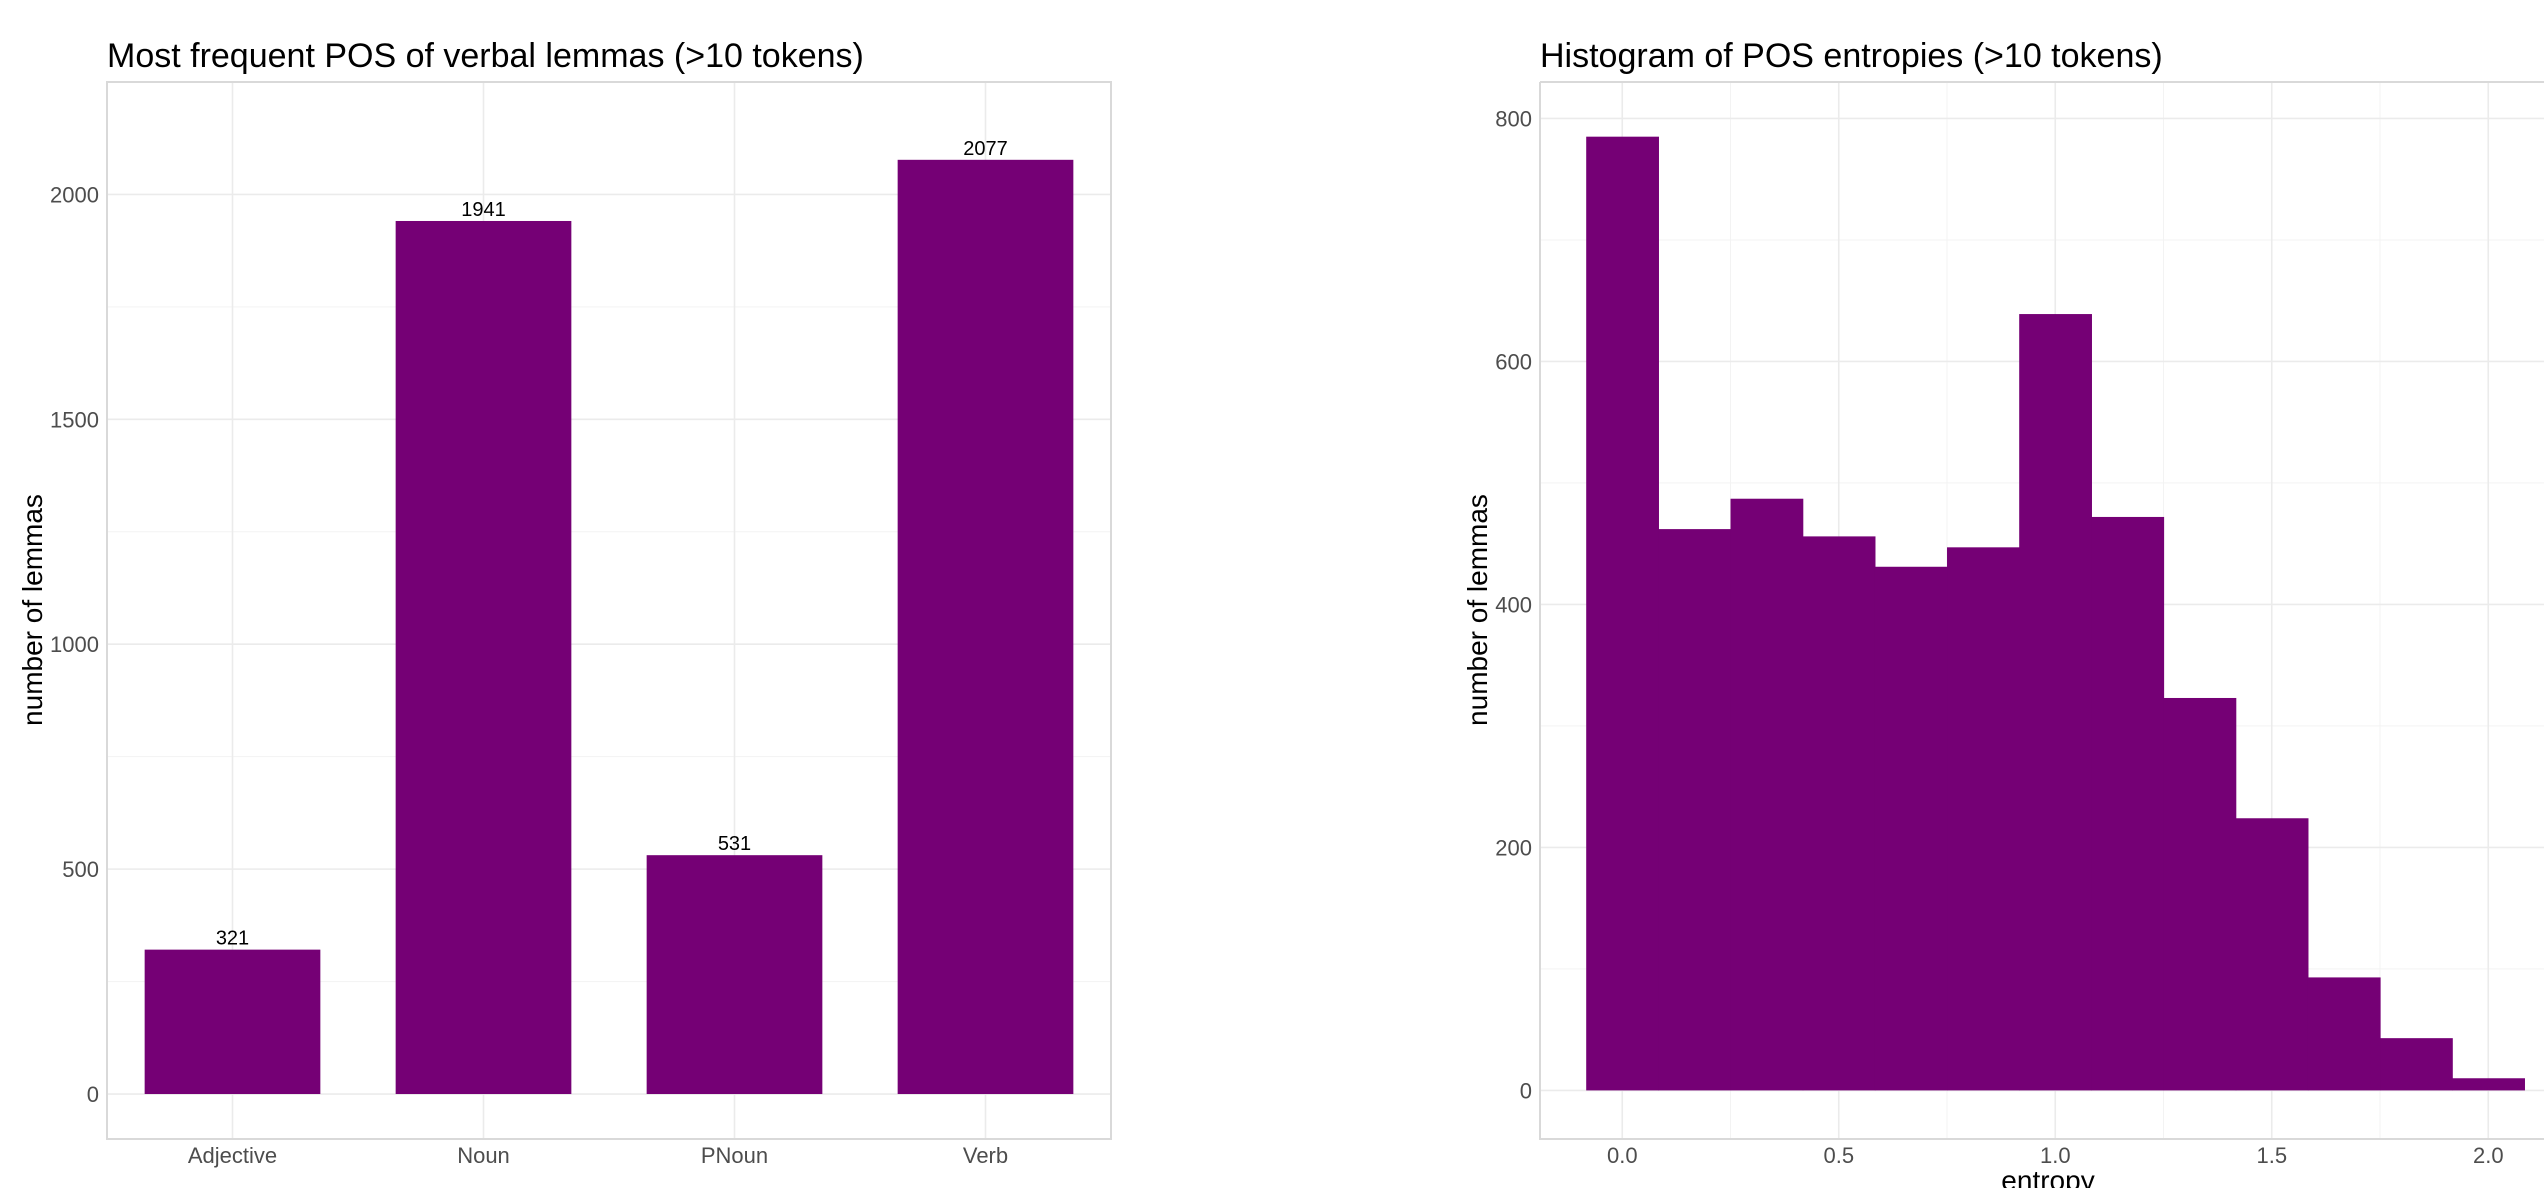 The image size is (2544, 1188). What do you see at coordinates (985, 627) in the screenshot?
I see `bar-verb` at bounding box center [985, 627].